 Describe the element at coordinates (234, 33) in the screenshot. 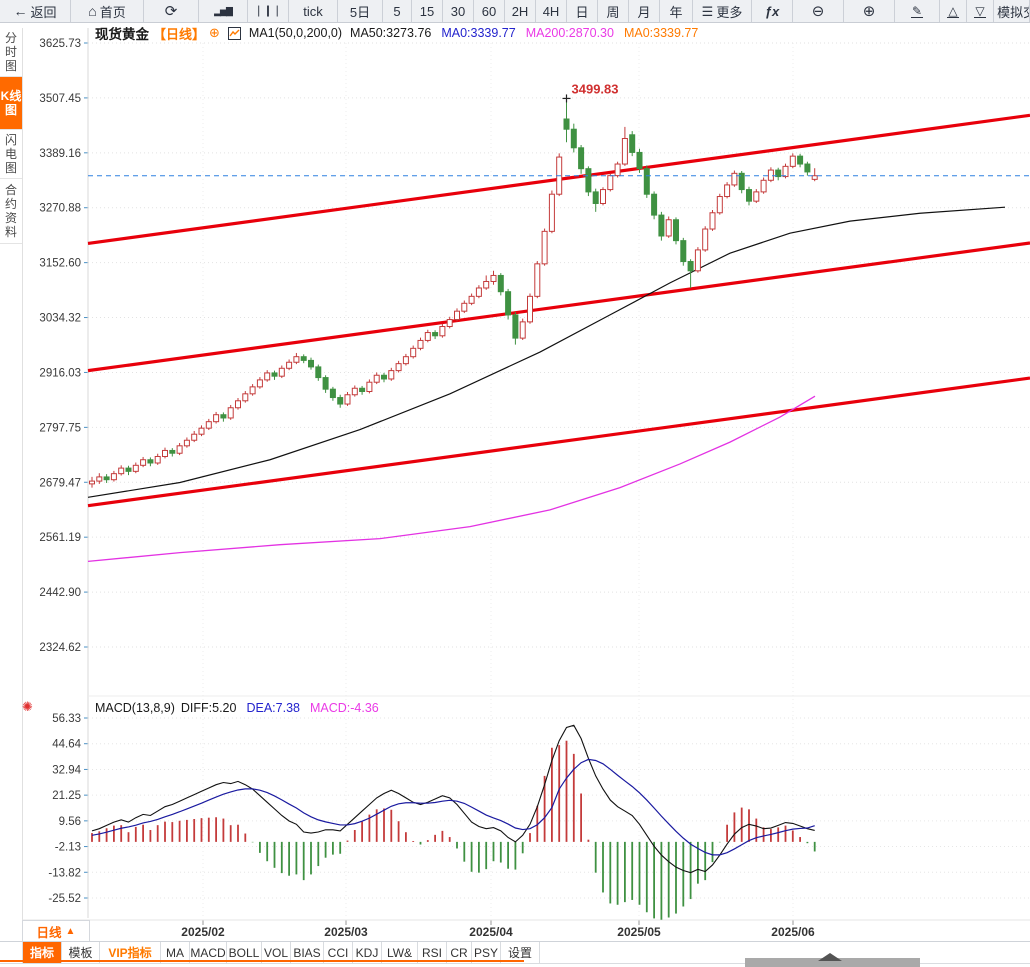

I see `indicator-icon` at that location.